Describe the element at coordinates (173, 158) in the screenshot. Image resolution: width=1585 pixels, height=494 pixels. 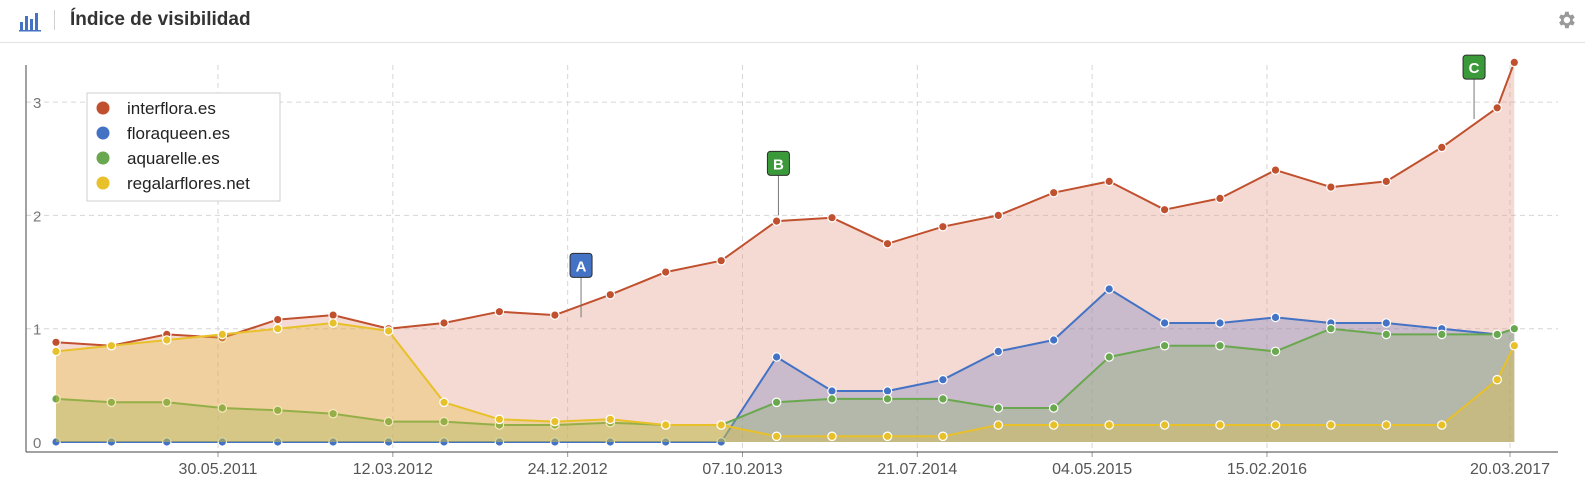
I see `legend-item: aquarelle.es` at that location.